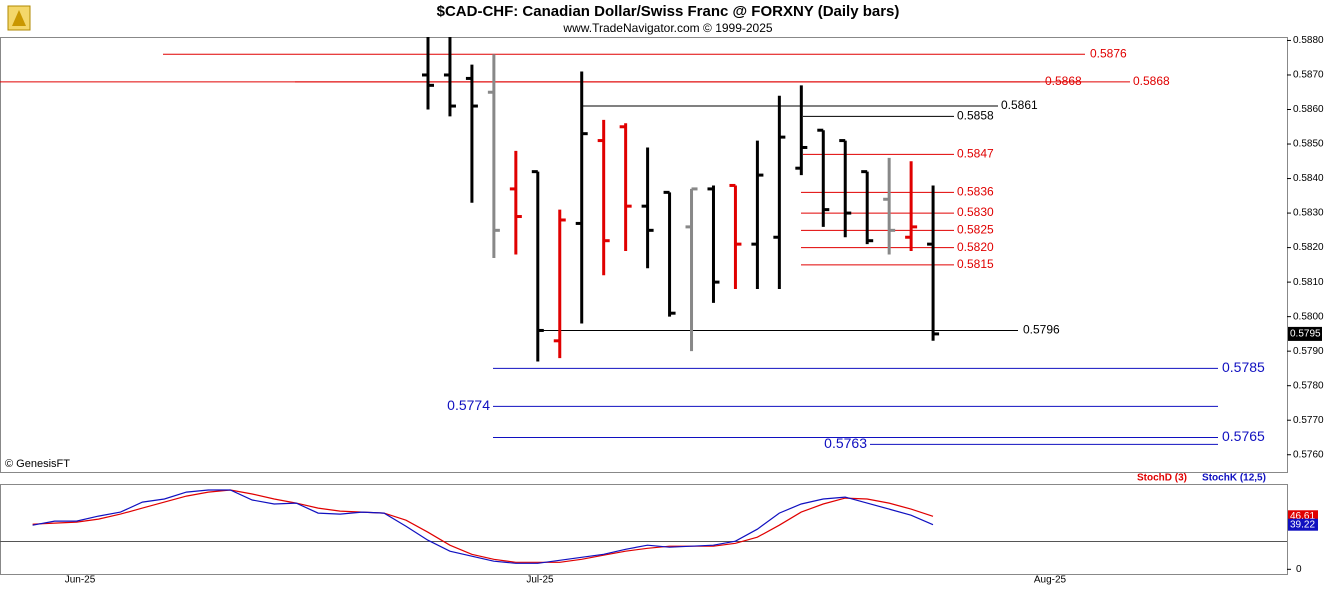 The image size is (1336, 591). Describe the element at coordinates (1299, 569) in the screenshot. I see `y-tick-label: 0` at that location.